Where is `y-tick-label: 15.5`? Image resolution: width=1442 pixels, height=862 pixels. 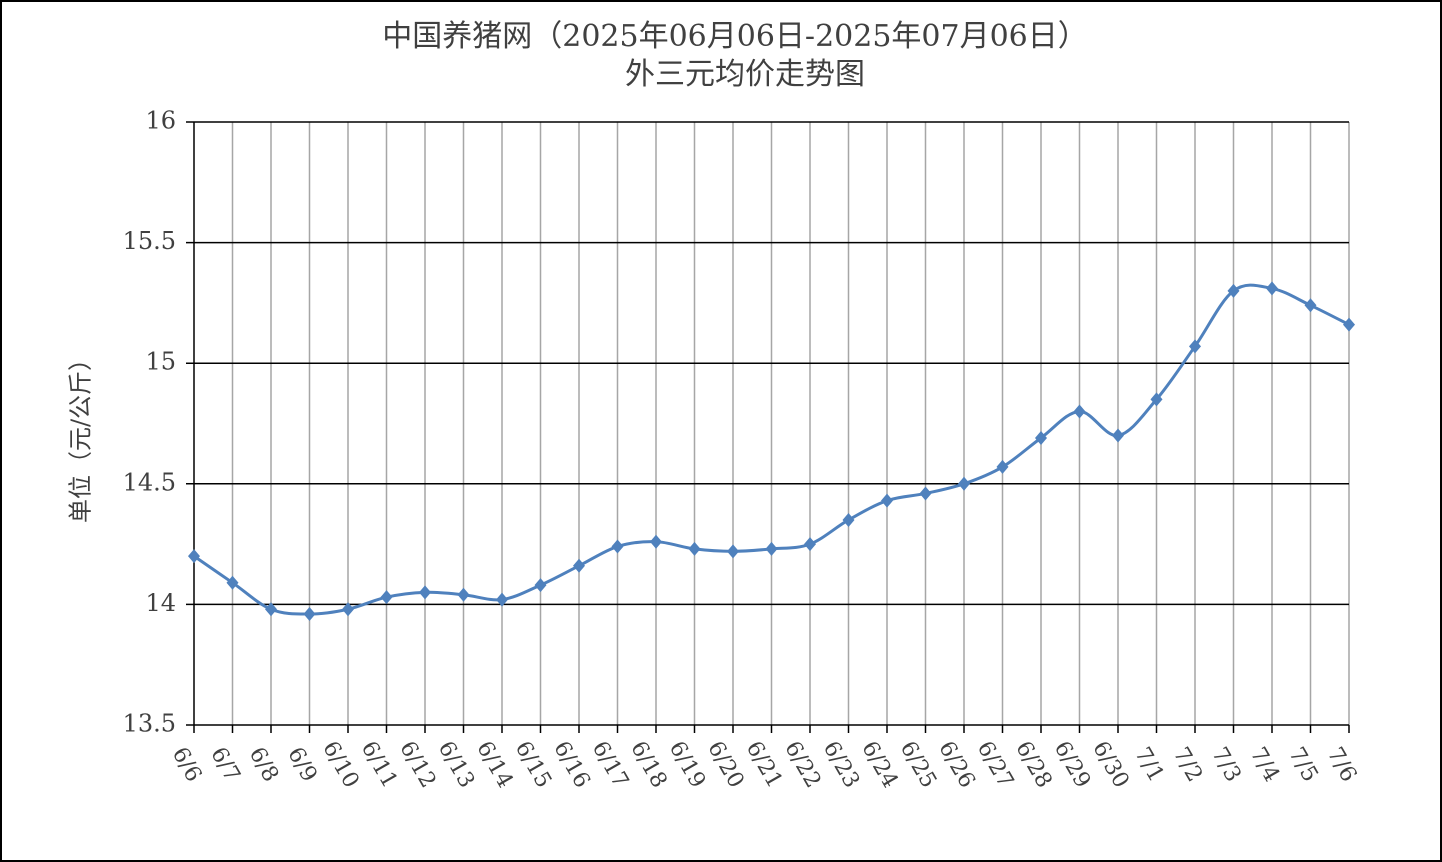
y-tick-label: 15.5 is located at coordinates (149, 241).